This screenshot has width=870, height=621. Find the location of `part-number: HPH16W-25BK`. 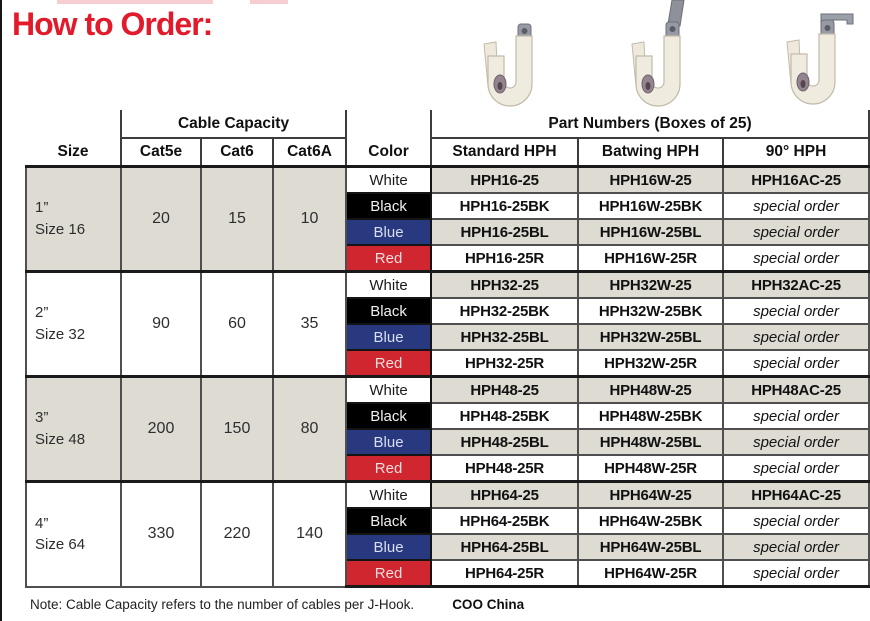

part-number: HPH16W-25BK is located at coordinates (651, 206).